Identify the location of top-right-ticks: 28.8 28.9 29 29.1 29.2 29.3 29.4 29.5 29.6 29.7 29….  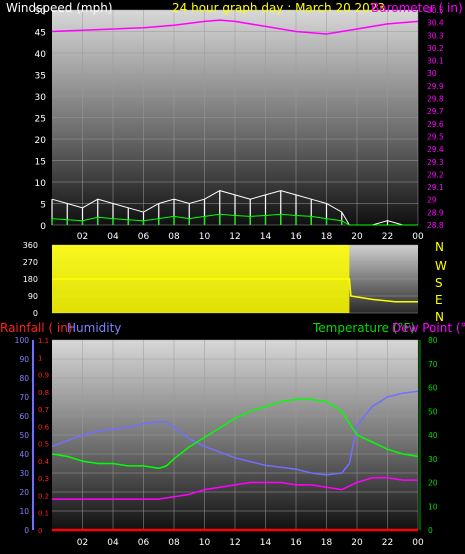
(435, 118).